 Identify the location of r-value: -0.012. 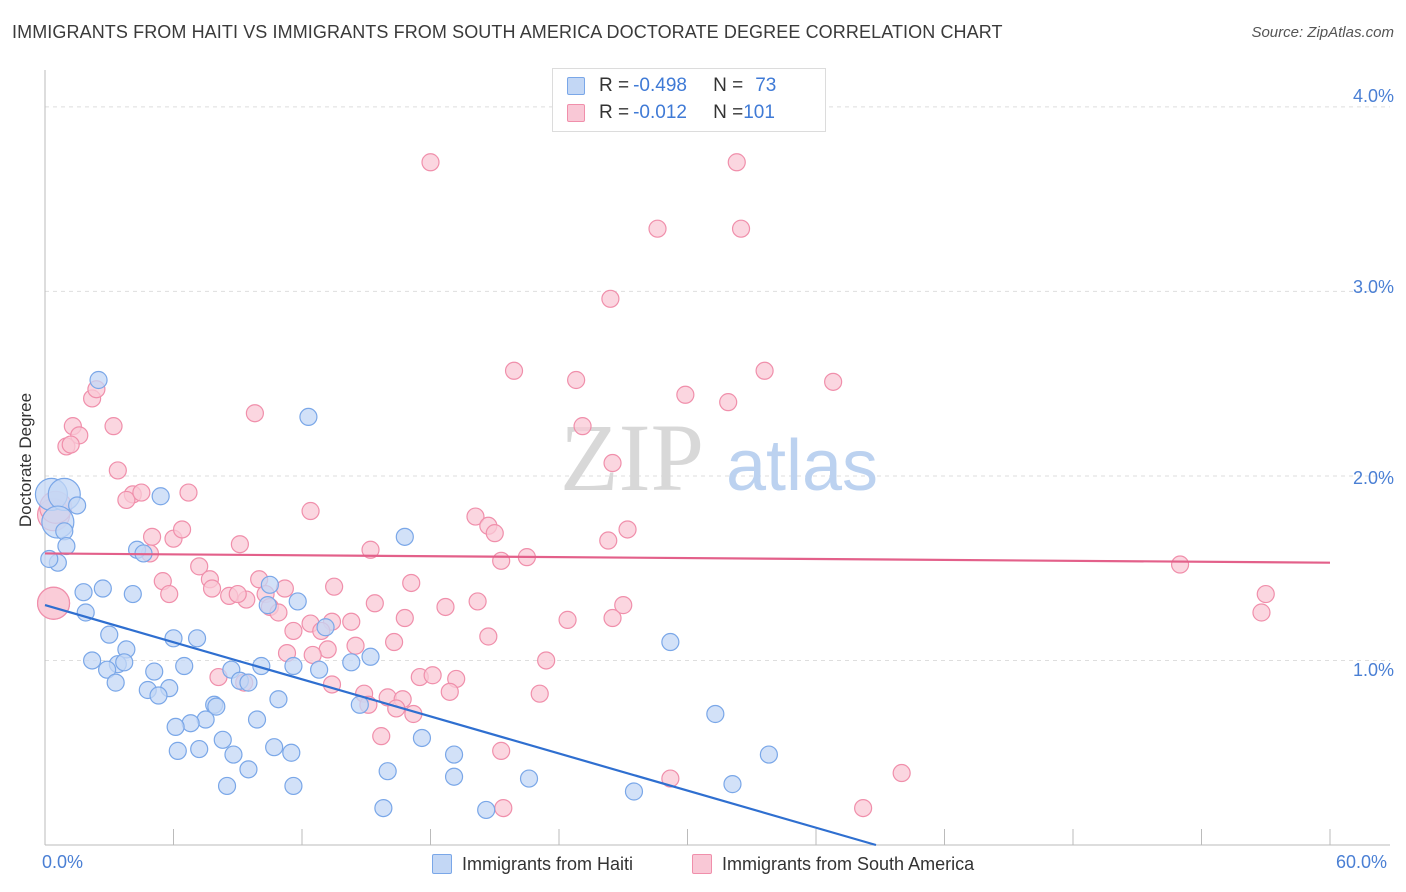
(660, 112).